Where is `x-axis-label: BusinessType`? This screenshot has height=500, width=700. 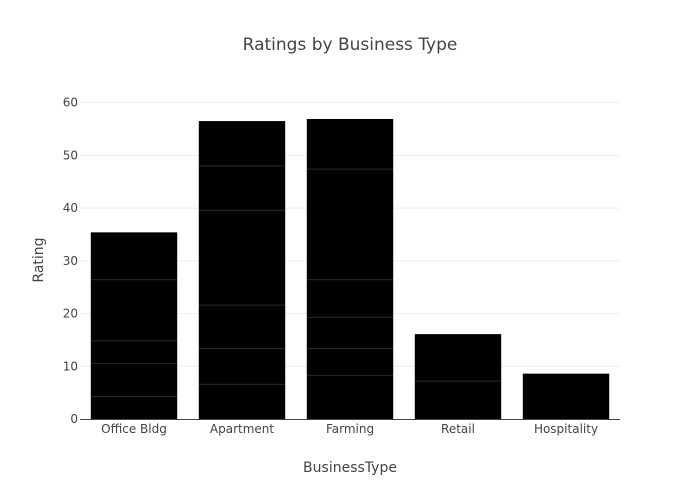 x-axis-label: BusinessType is located at coordinates (350, 468).